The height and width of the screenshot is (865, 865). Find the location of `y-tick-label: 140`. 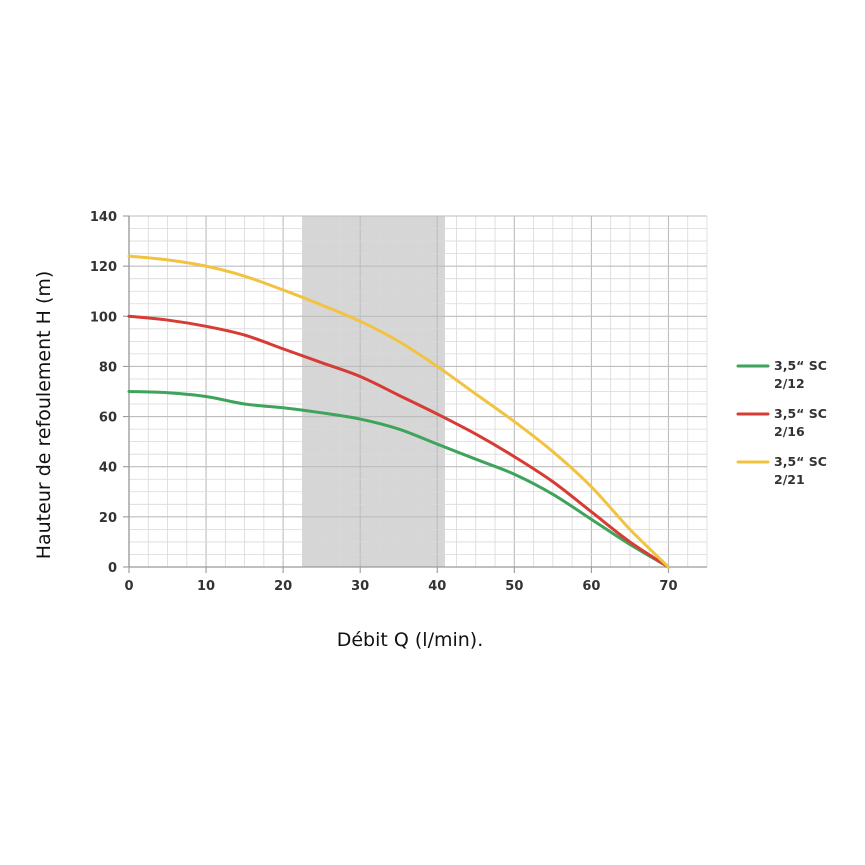

y-tick-label: 140 is located at coordinates (103, 217).